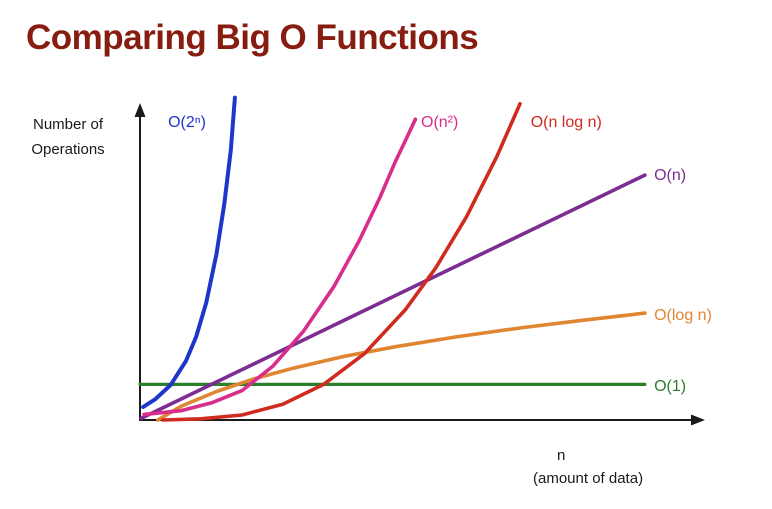 This screenshot has width=772, height=509. I want to click on label-o-2-n: O(2ⁿ), so click(187, 122).